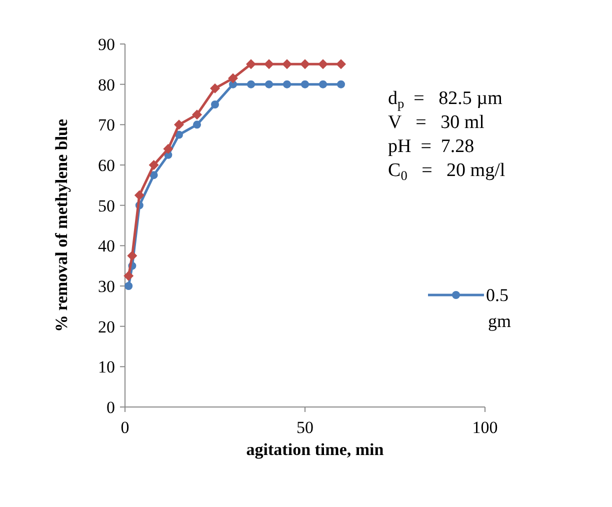 This screenshot has width=612, height=507. Describe the element at coordinates (436, 122) in the screenshot. I see `annotation: V = 30 ml` at that location.